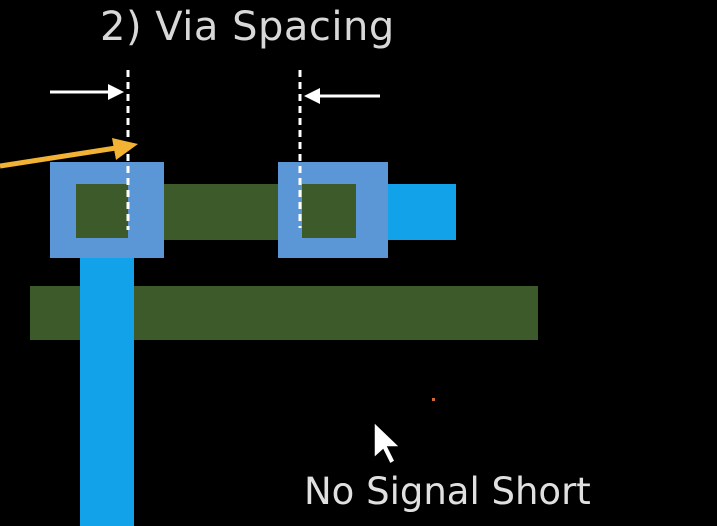 The height and width of the screenshot is (526, 717). What do you see at coordinates (420, 212) in the screenshot?
I see `right-blue-stub` at bounding box center [420, 212].